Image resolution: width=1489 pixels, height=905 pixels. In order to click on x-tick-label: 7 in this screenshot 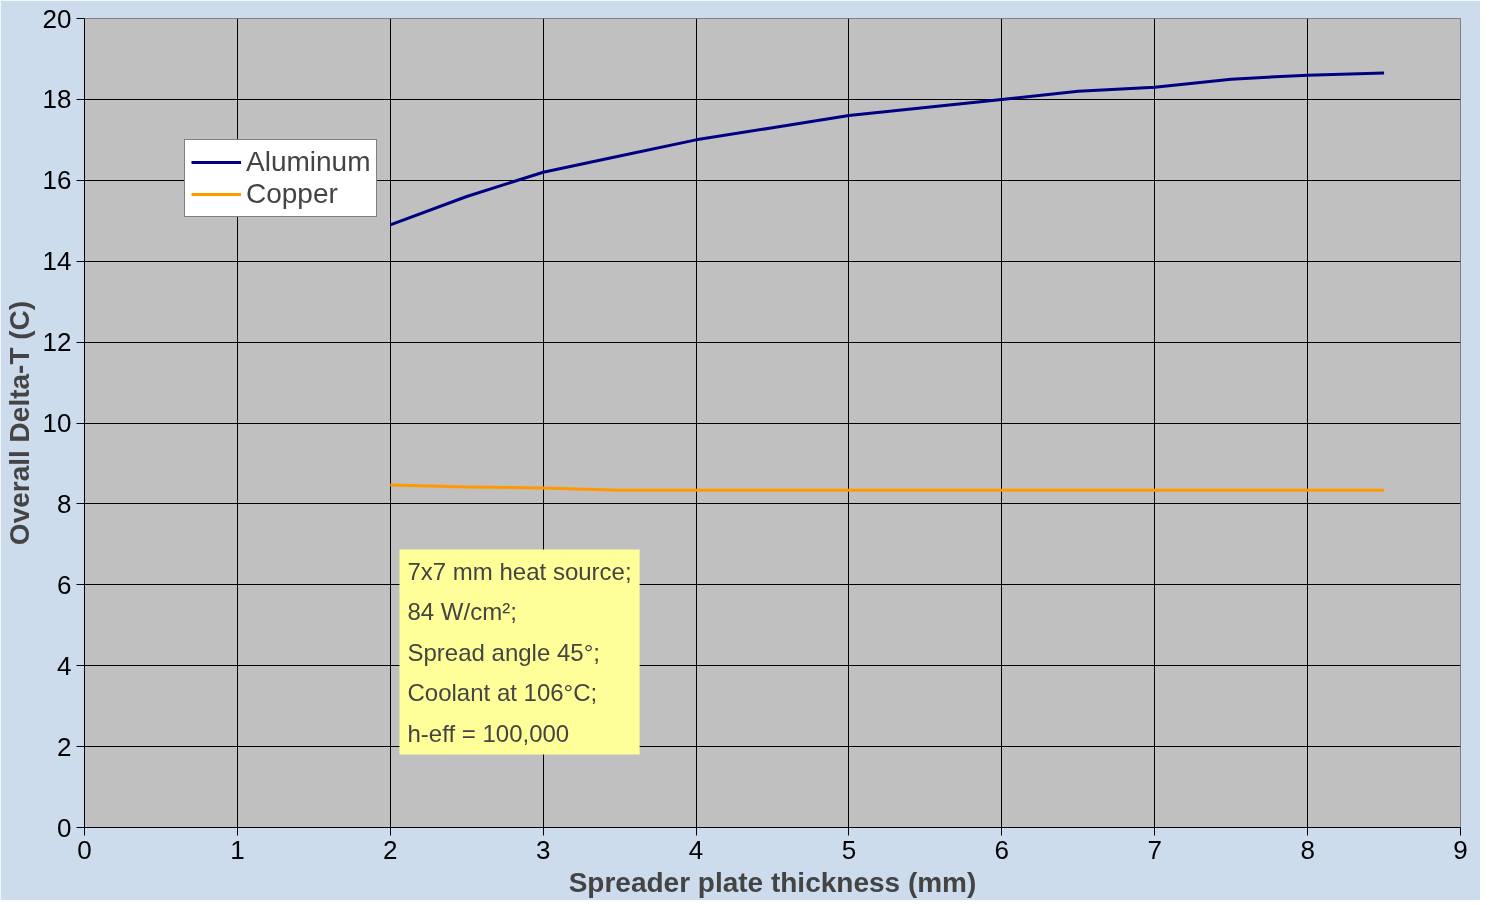, I will do `click(1154, 849)`.